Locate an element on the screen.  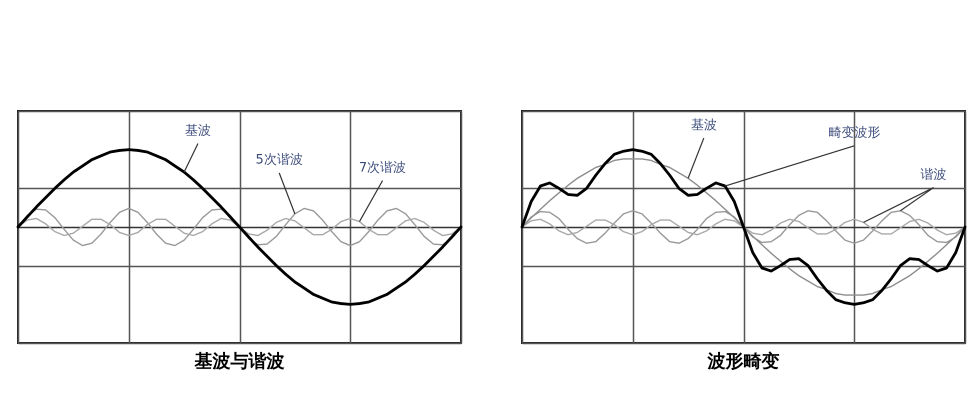
text: 谐波 is located at coordinates (933, 174).